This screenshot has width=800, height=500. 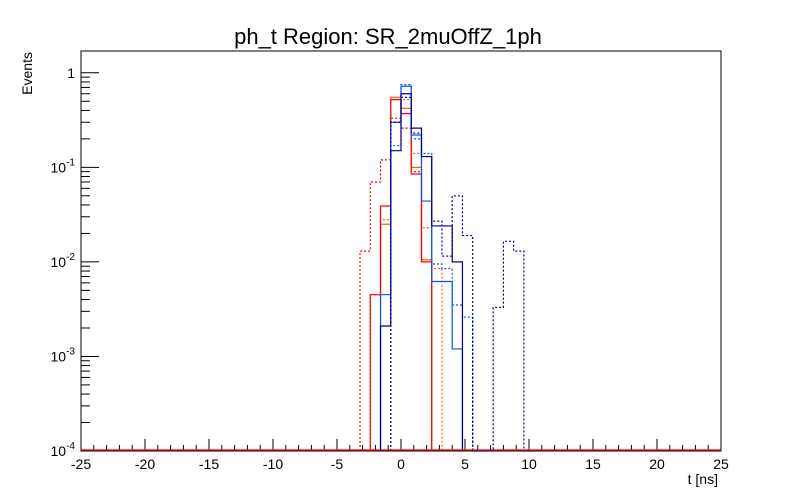 I want to click on x-tick-label: -5, so click(x=337, y=464).